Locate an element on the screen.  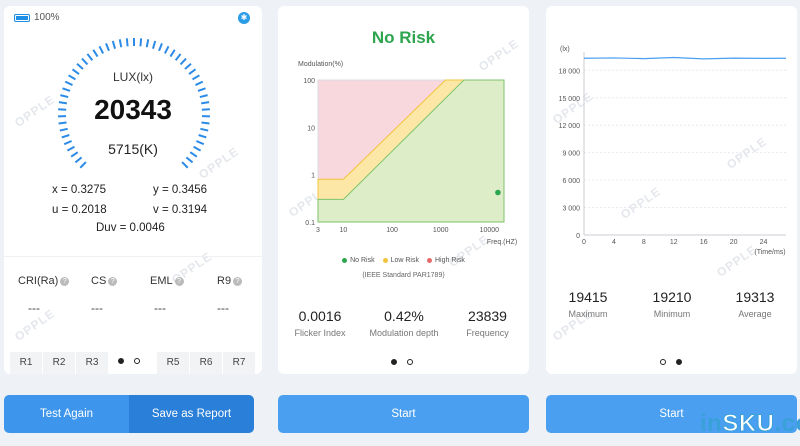
chroma-v: v = 0.3194 is located at coordinates (180, 210).